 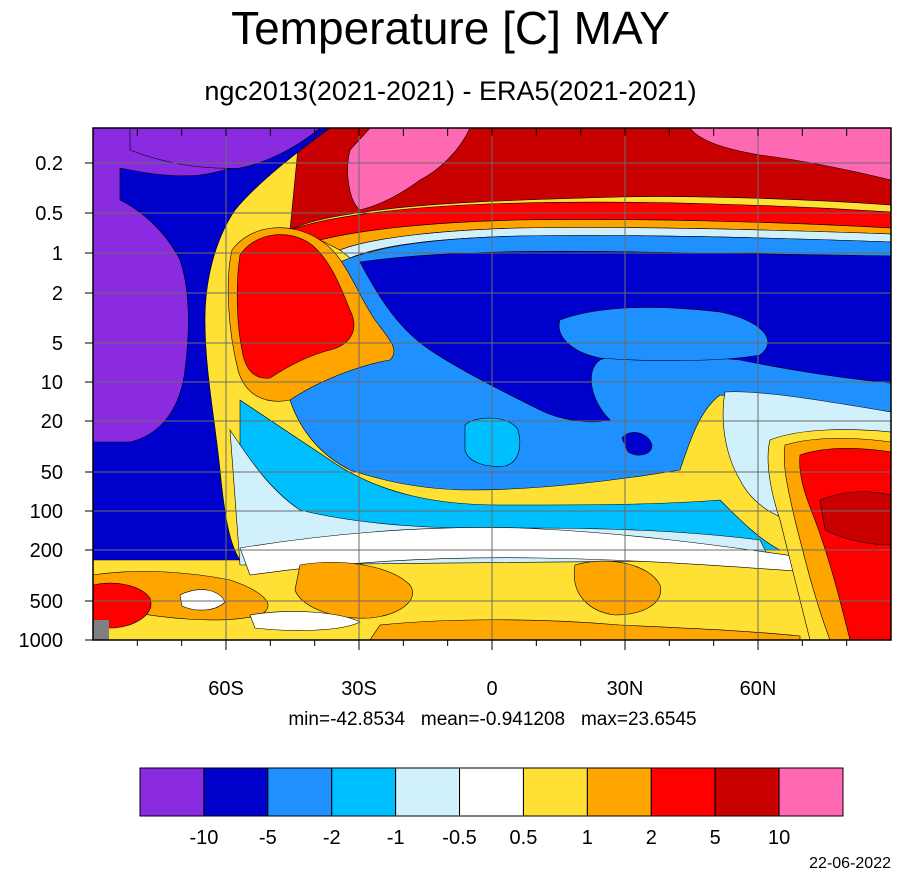 I want to click on colorbar-label: -0.5, so click(x=459, y=838).